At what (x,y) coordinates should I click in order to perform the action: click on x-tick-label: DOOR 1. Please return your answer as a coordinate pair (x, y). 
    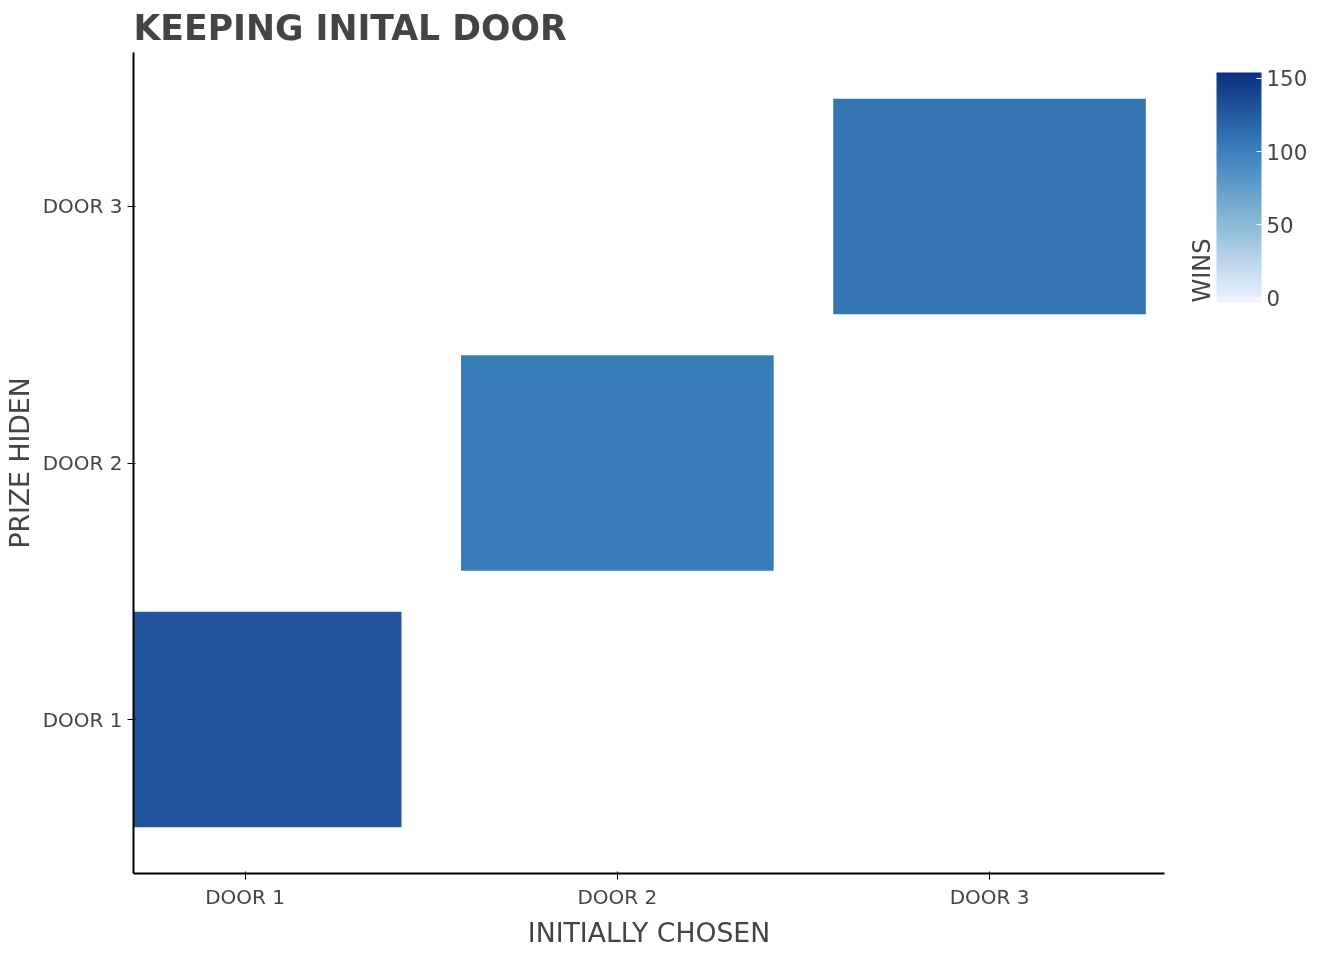
    Looking at the image, I should click on (245, 896).